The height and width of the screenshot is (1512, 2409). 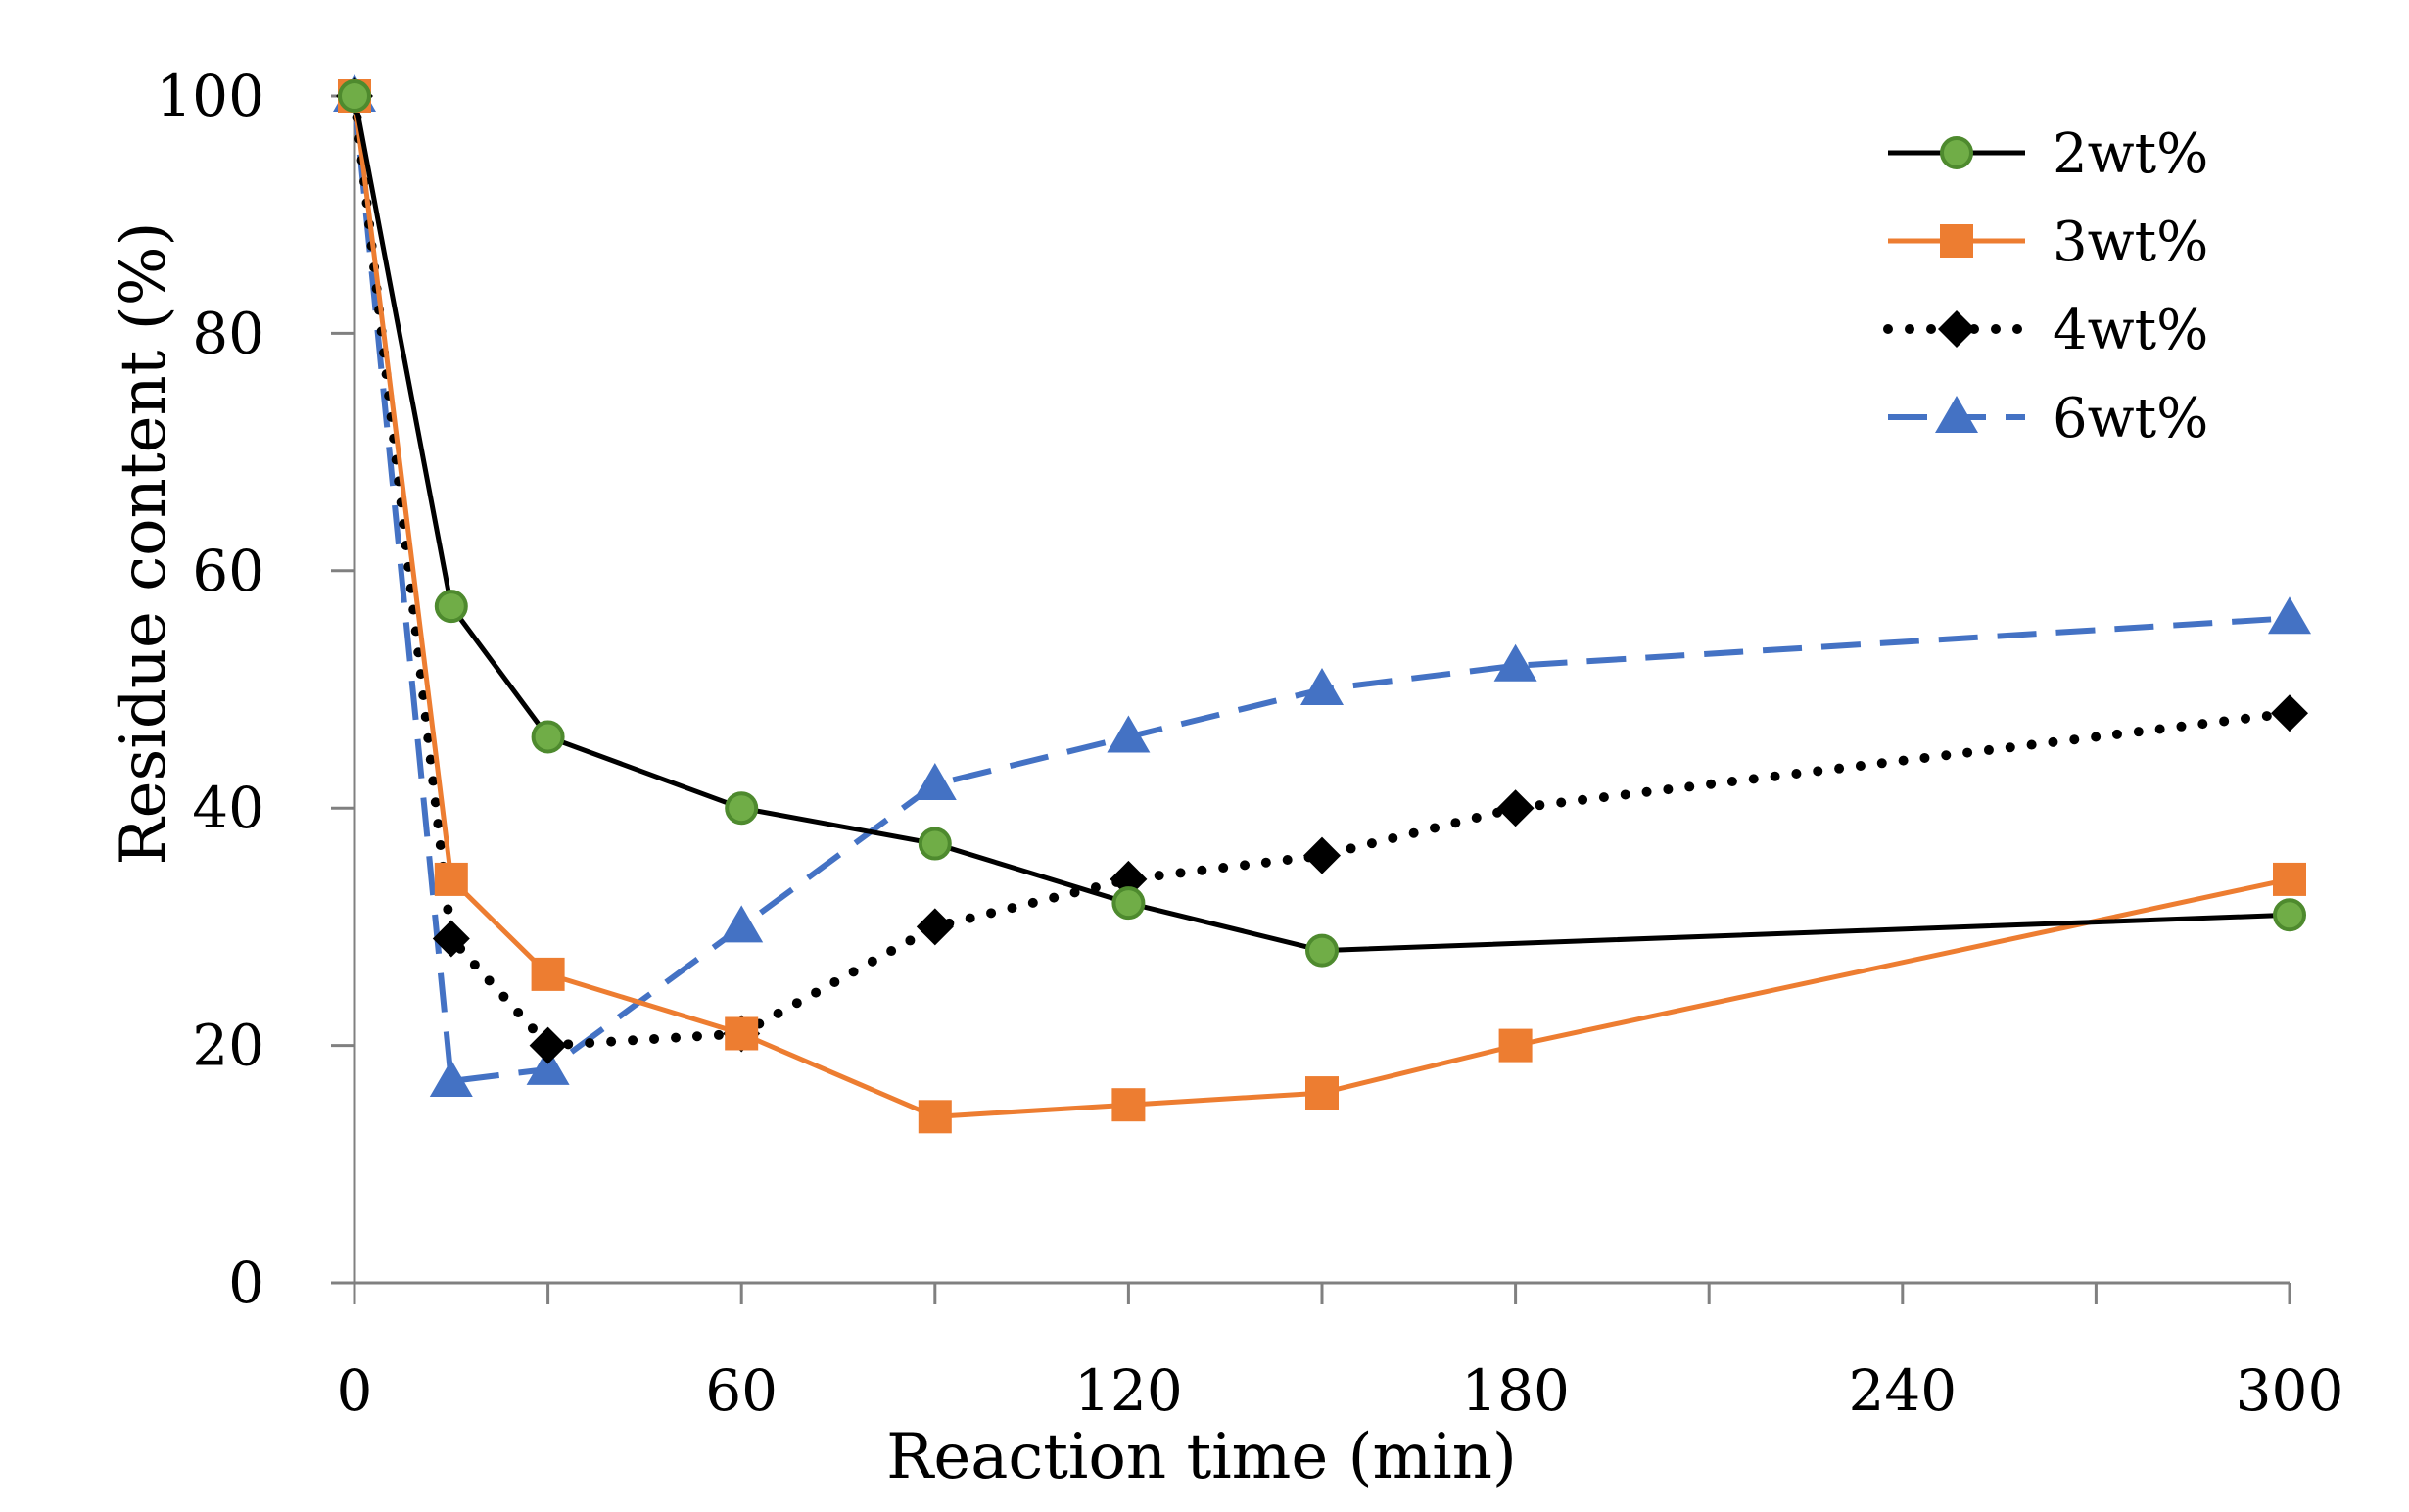 What do you see at coordinates (2130, 331) in the screenshot?
I see `legend-label: 4wt%` at bounding box center [2130, 331].